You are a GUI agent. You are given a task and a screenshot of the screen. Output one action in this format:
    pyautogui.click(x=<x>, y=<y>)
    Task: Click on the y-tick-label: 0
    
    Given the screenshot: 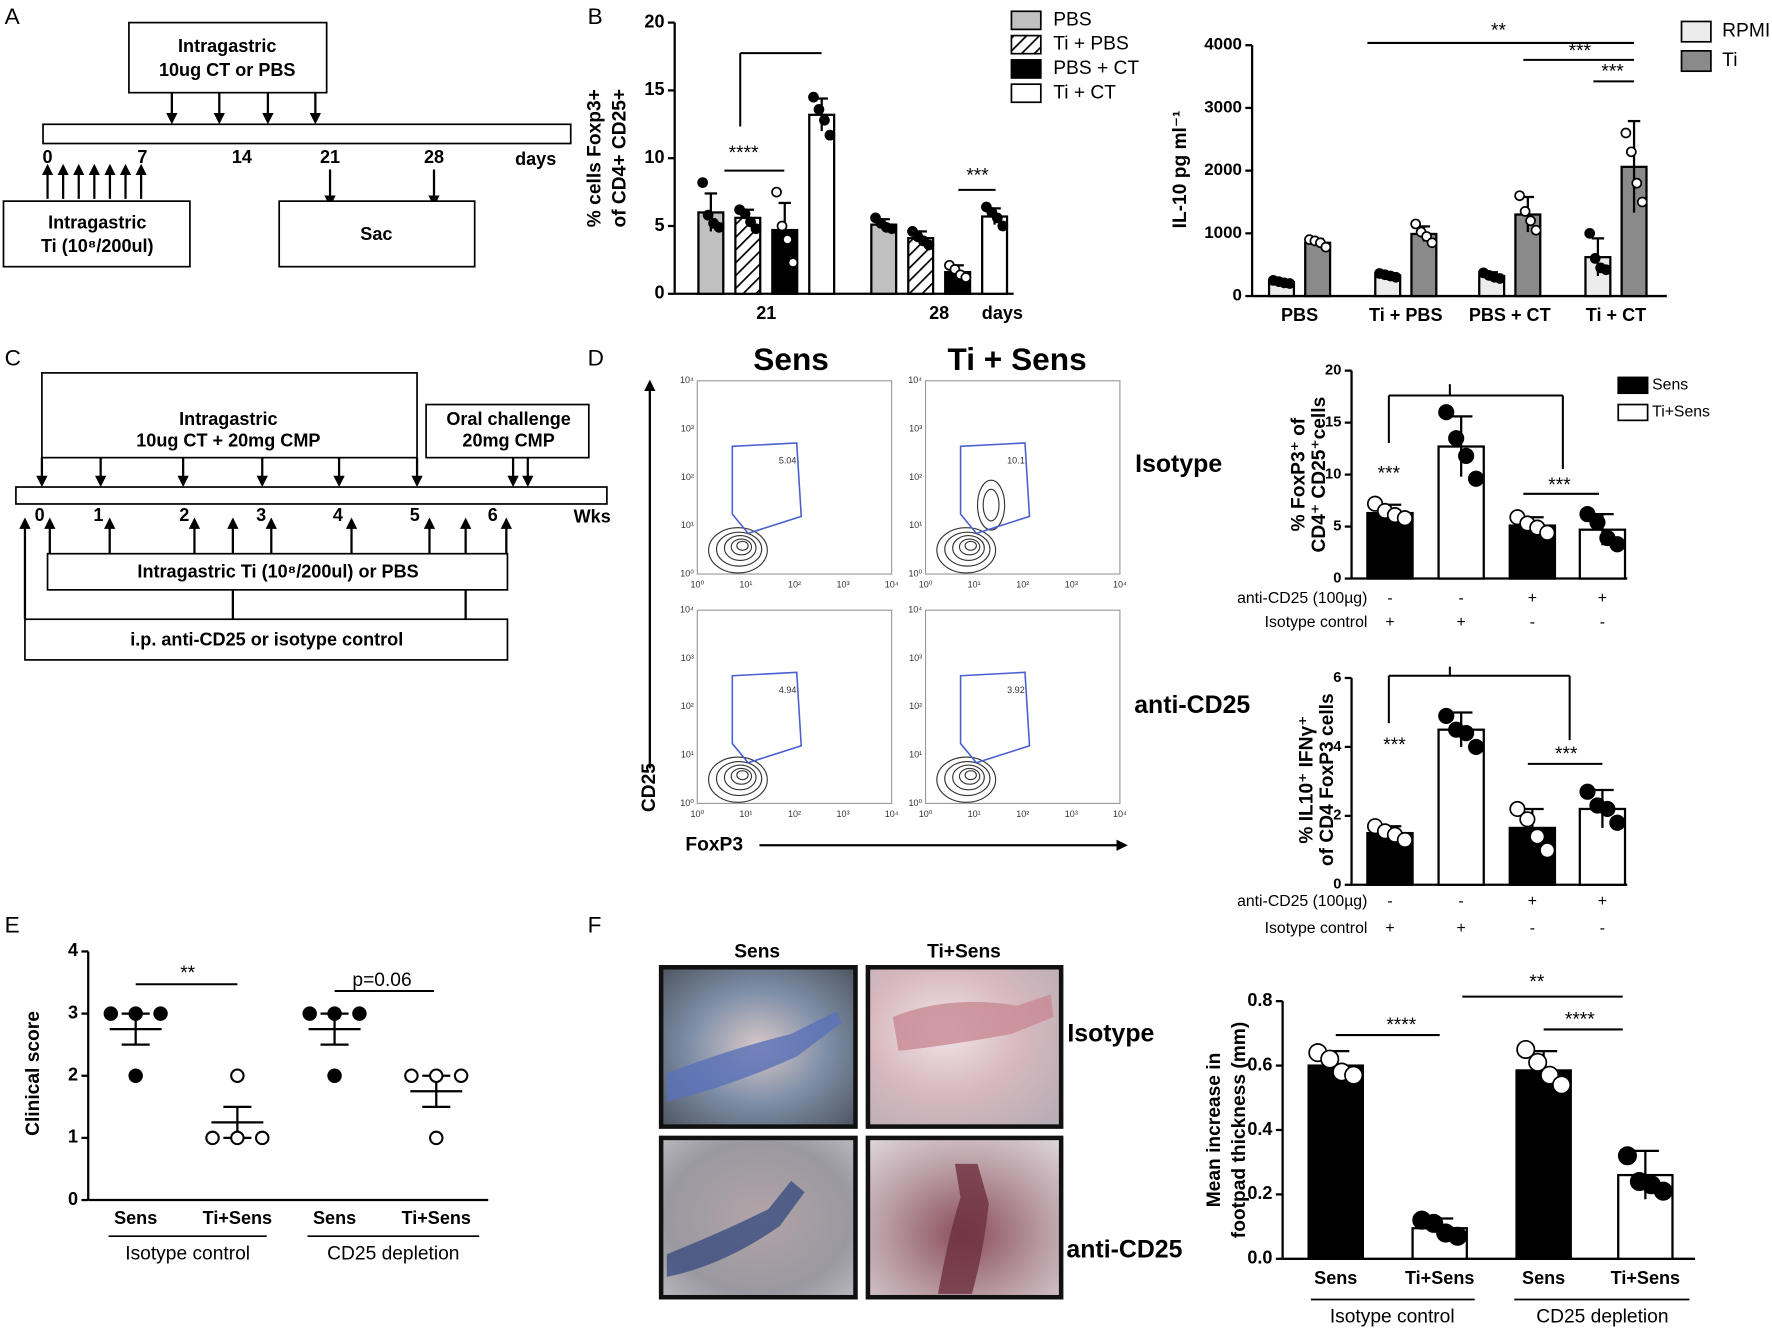 What is the action you would take?
    pyautogui.click(x=1337, y=578)
    